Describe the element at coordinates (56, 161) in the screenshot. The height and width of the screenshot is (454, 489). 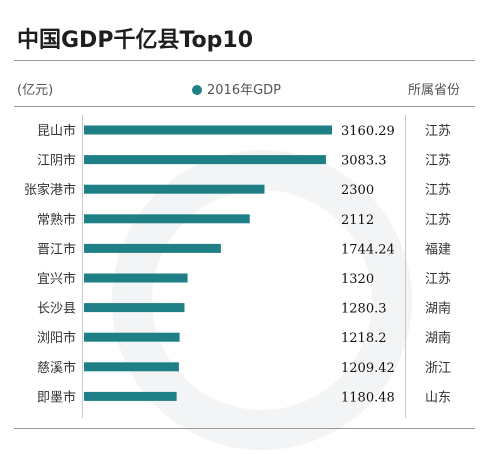
I see `category-label: 江阴市` at that location.